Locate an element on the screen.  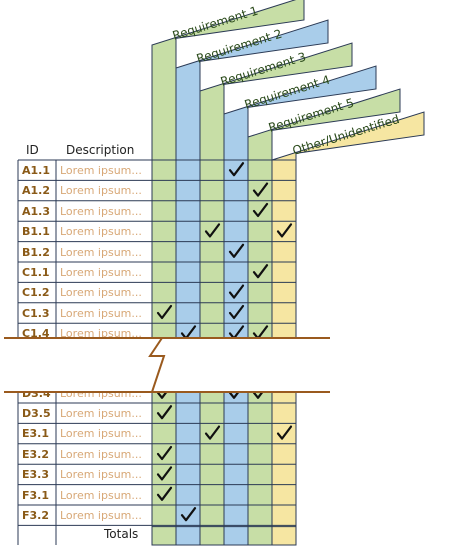
requirement-label-6: Other/Unidentified is located at coordinates (346, 135).